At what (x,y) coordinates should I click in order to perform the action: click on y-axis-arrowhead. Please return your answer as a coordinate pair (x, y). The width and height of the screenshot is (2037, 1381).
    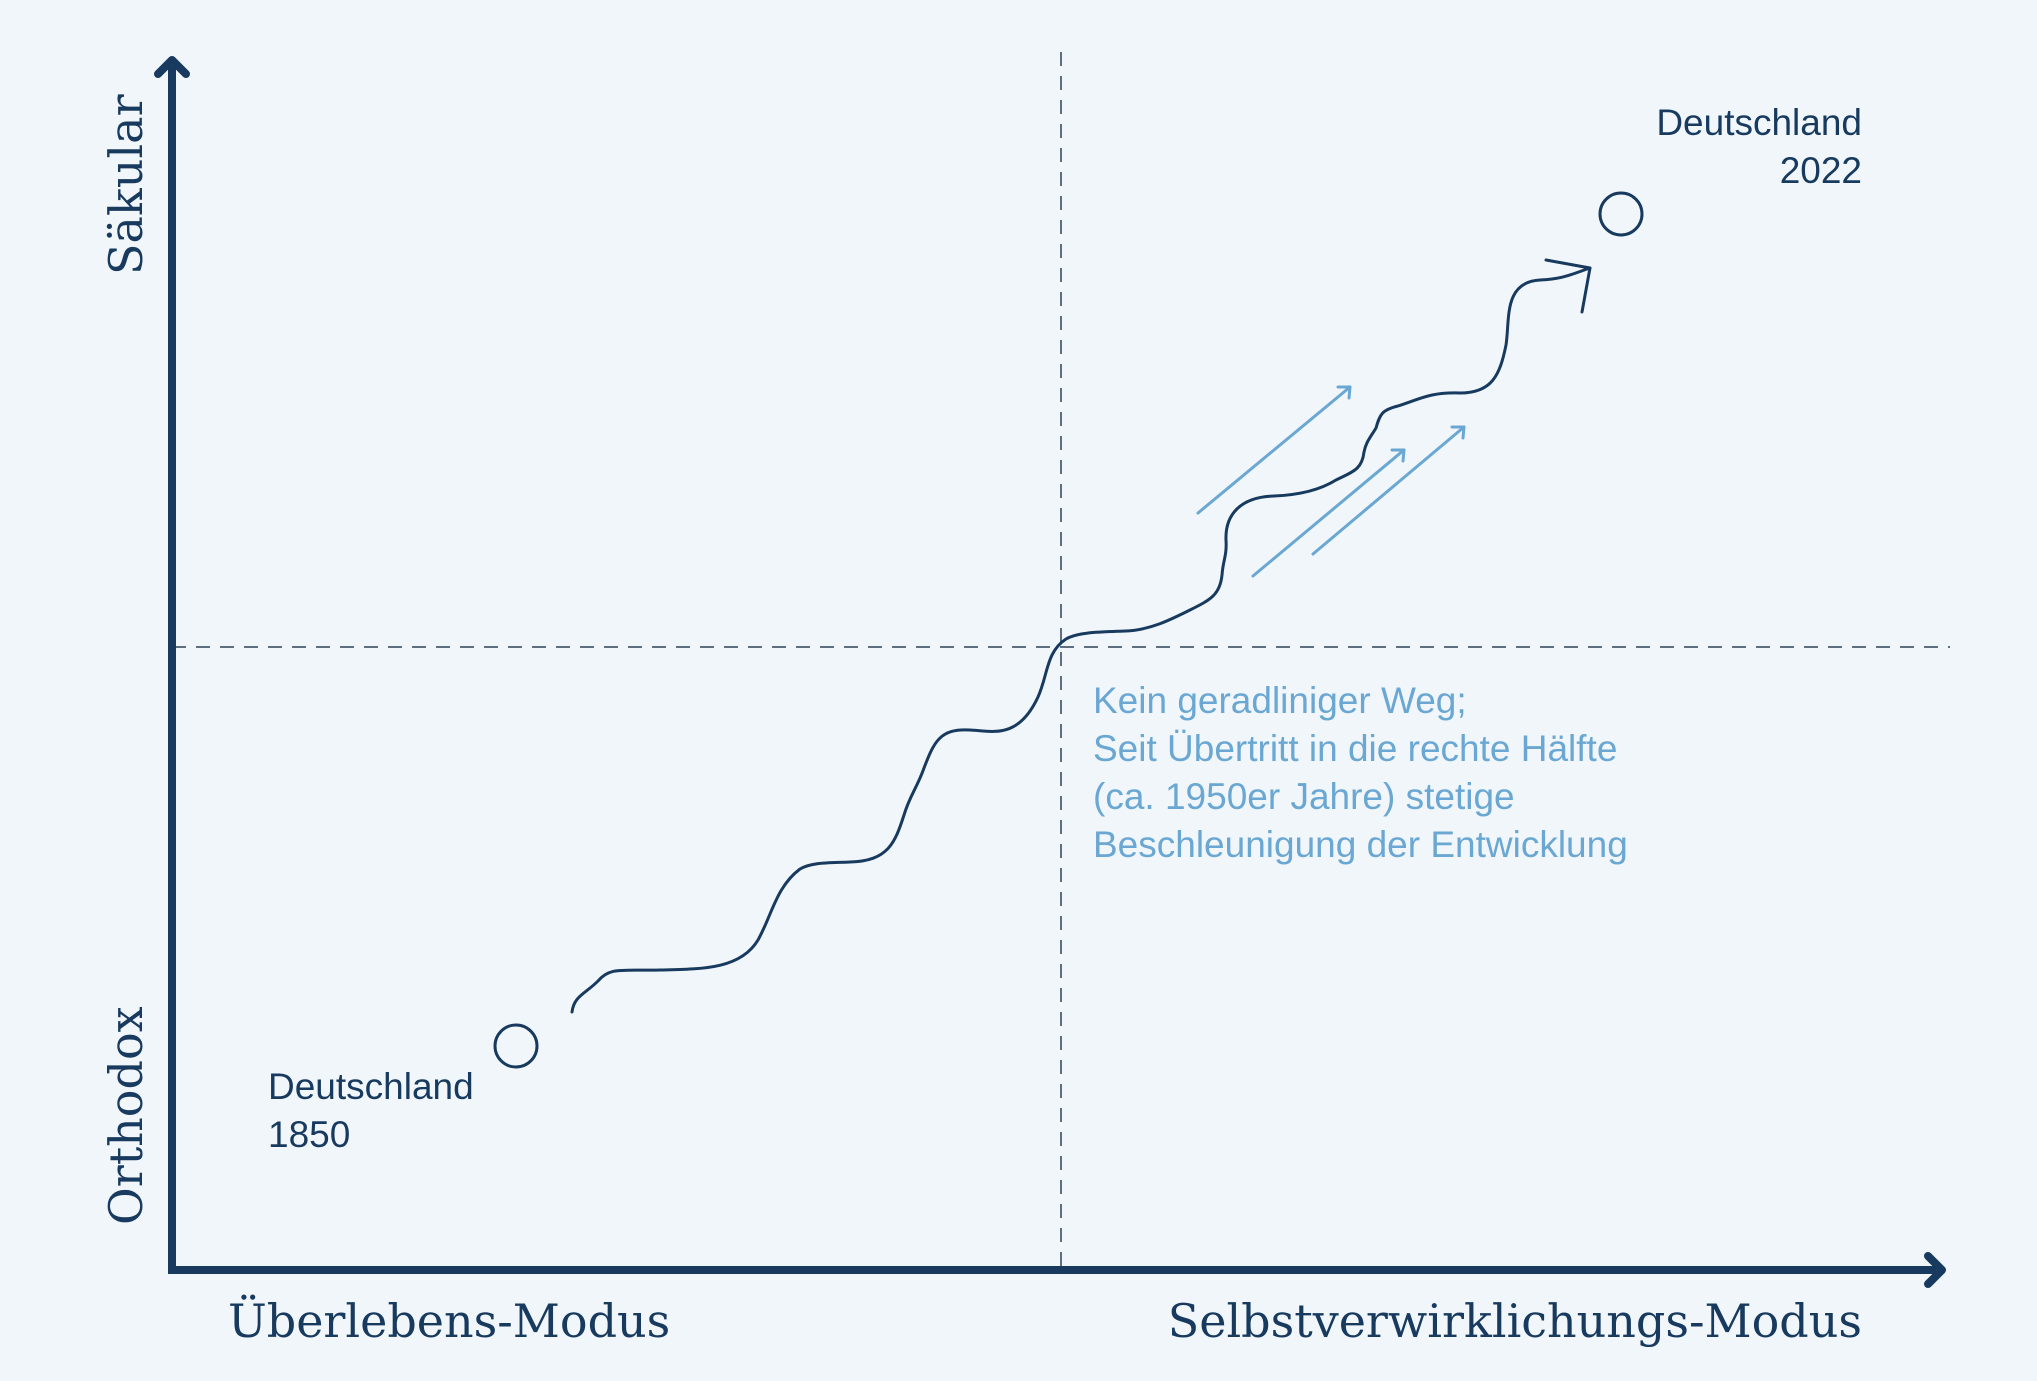
    Looking at the image, I should click on (172, 67).